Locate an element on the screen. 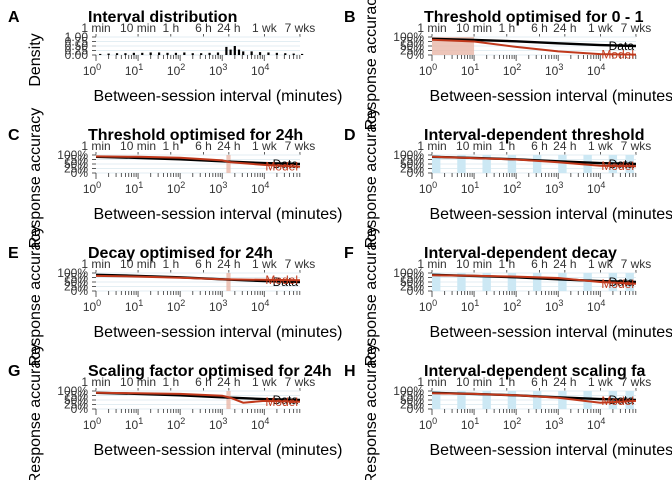 The image size is (672, 480). panel-letter: B is located at coordinates (350, 17).